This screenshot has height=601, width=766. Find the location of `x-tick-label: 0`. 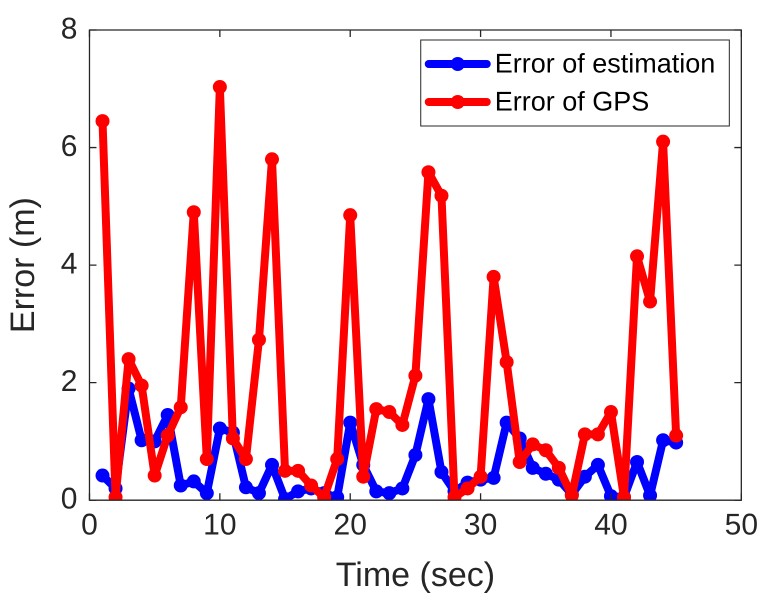

x-tick-label: 0 is located at coordinates (89, 525).